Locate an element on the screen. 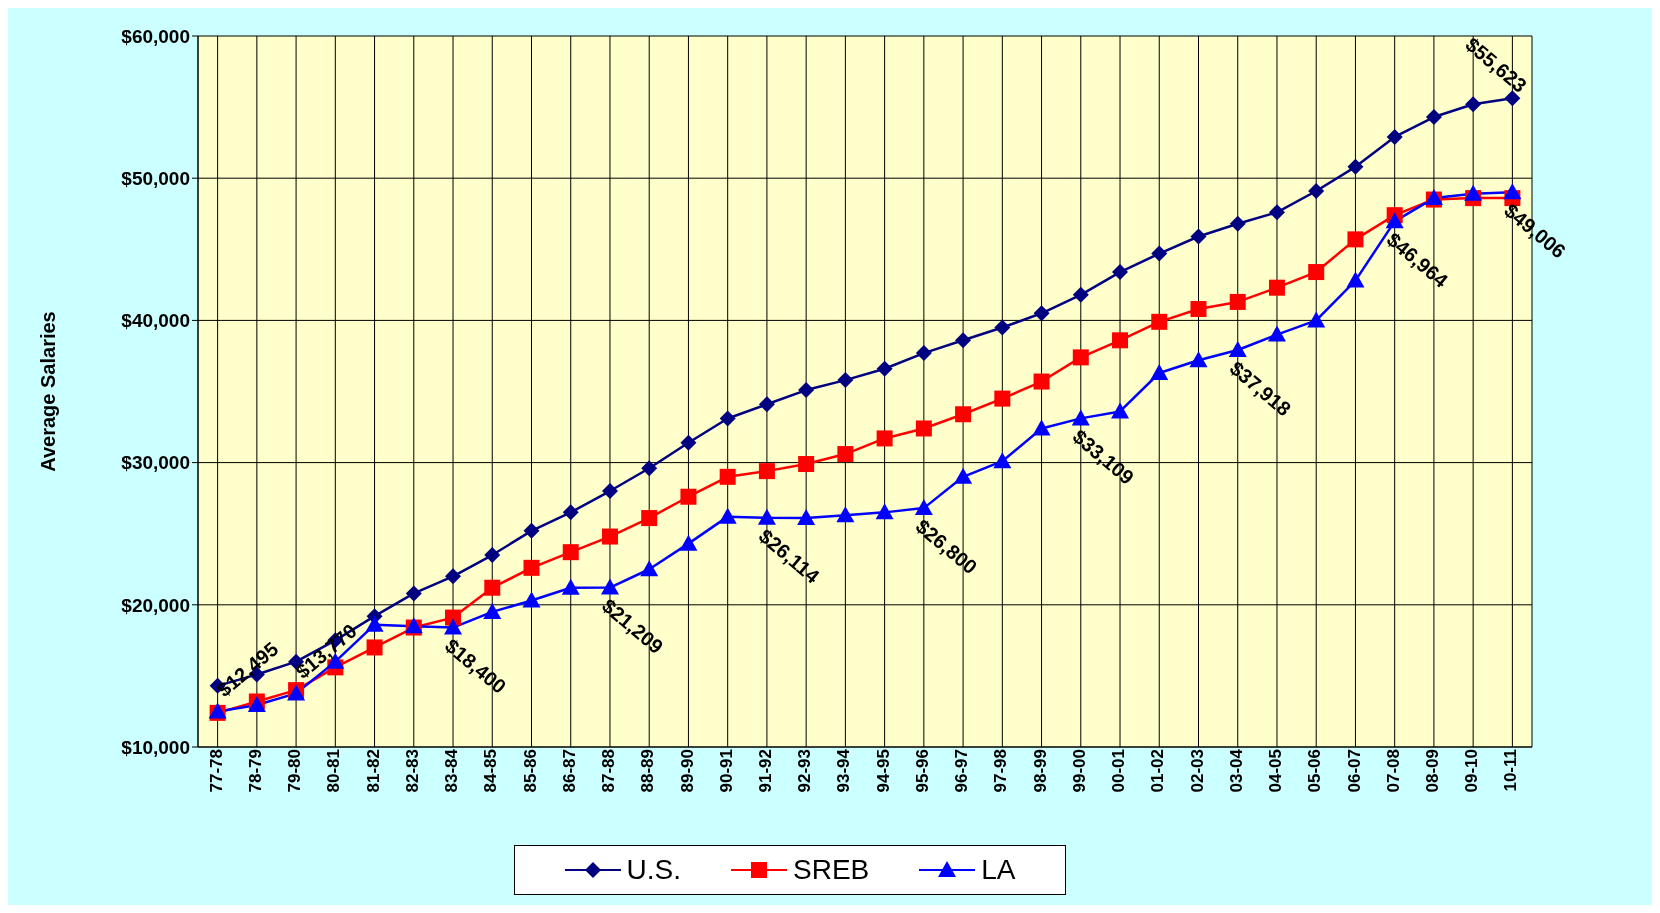 The width and height of the screenshot is (1660, 913). x-tick-label: 03-04 is located at coordinates (1236, 770).